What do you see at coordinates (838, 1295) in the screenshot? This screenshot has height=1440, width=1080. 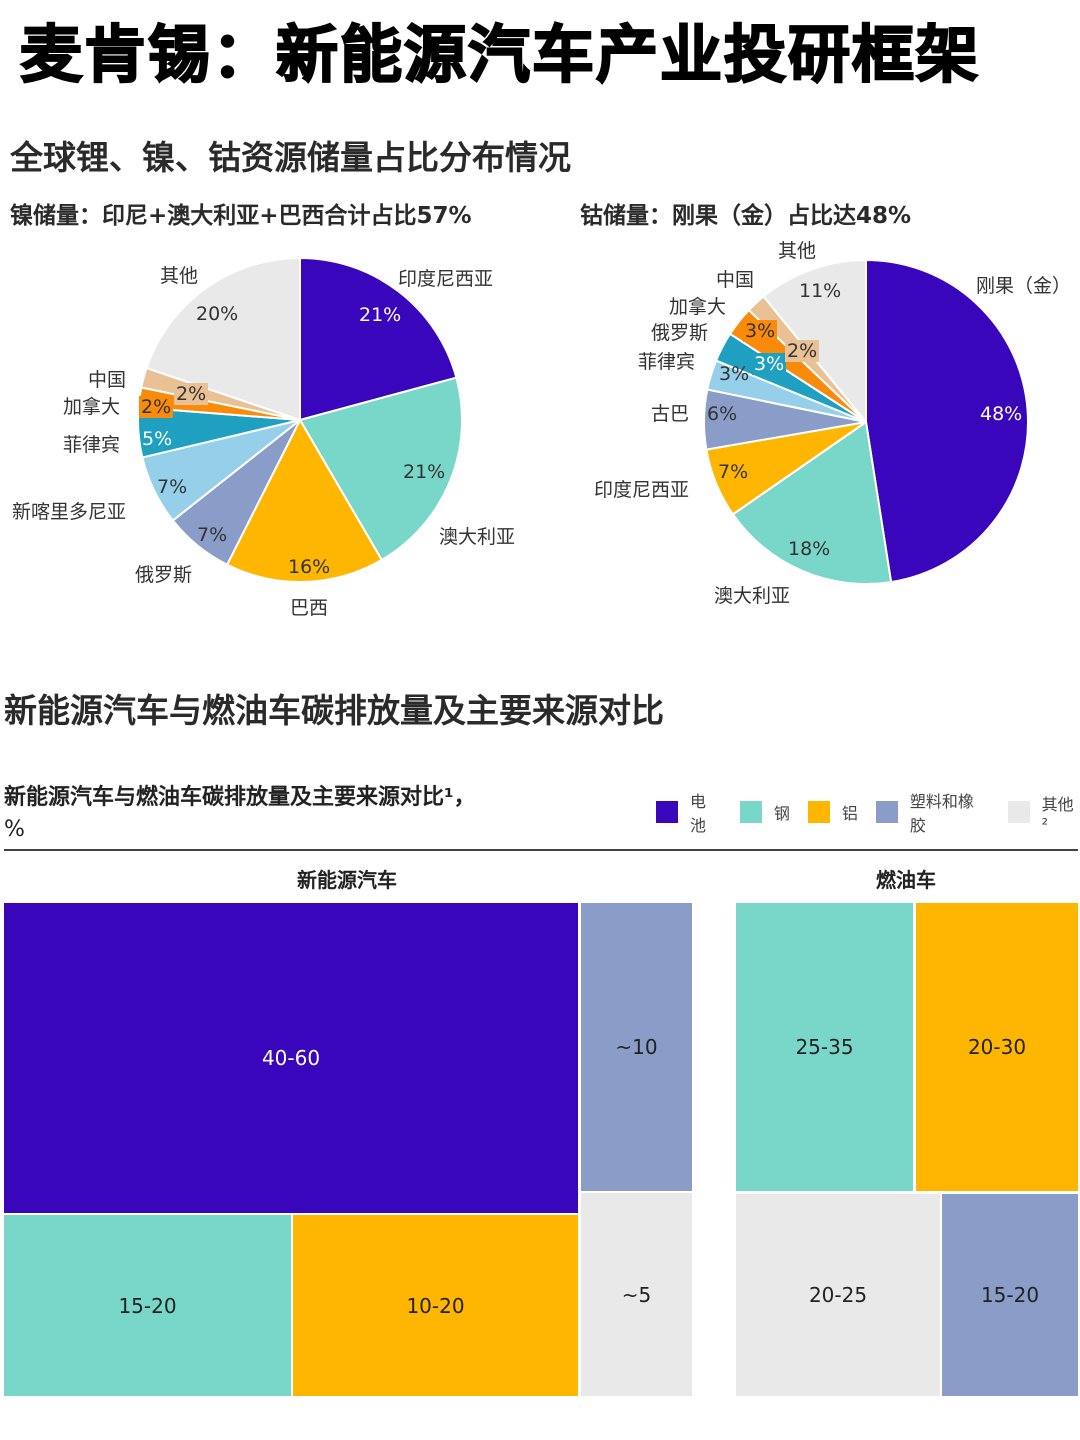 I see `ice-tile-other: 20-25` at bounding box center [838, 1295].